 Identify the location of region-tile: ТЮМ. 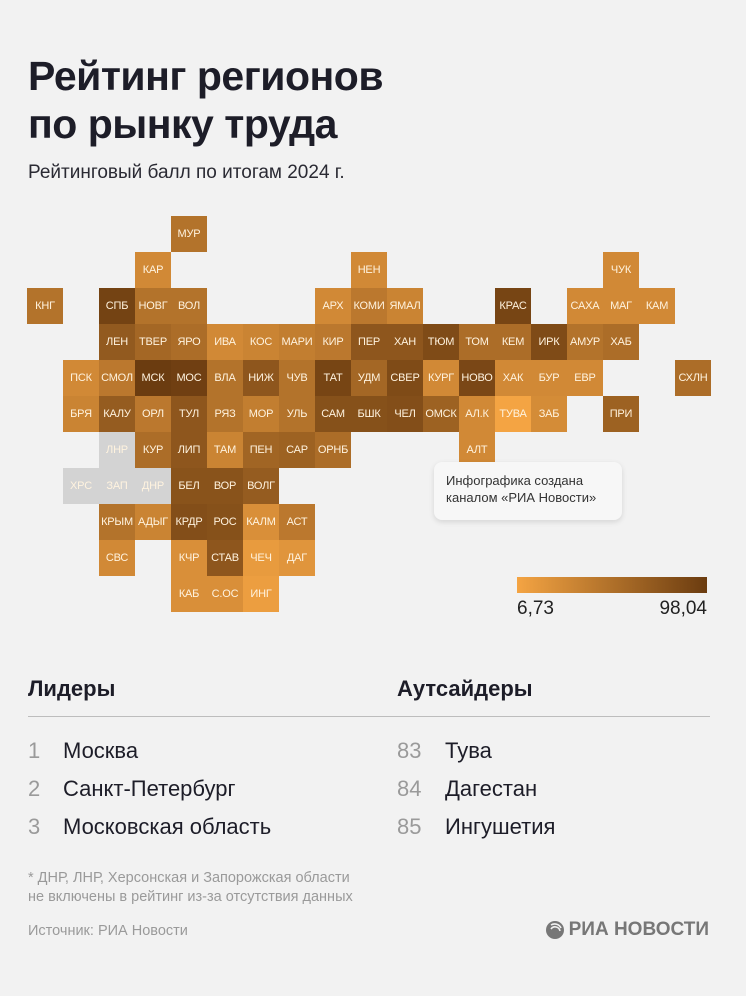
(441, 342).